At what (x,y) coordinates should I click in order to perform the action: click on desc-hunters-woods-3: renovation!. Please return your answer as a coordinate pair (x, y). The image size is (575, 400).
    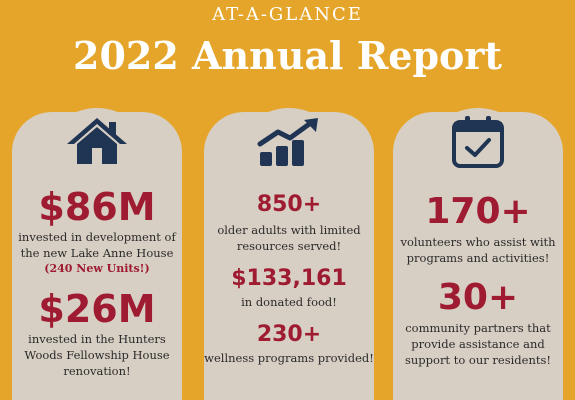
    Looking at the image, I should click on (97, 371).